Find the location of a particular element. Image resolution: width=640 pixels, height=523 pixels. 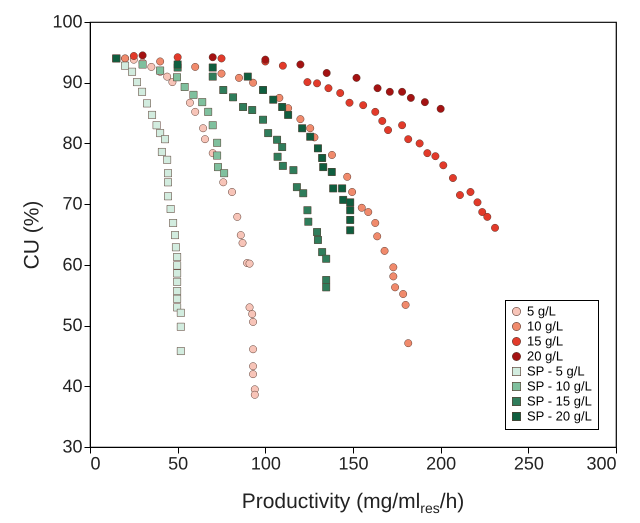

y-tick-label: 30 is located at coordinates (72, 446).